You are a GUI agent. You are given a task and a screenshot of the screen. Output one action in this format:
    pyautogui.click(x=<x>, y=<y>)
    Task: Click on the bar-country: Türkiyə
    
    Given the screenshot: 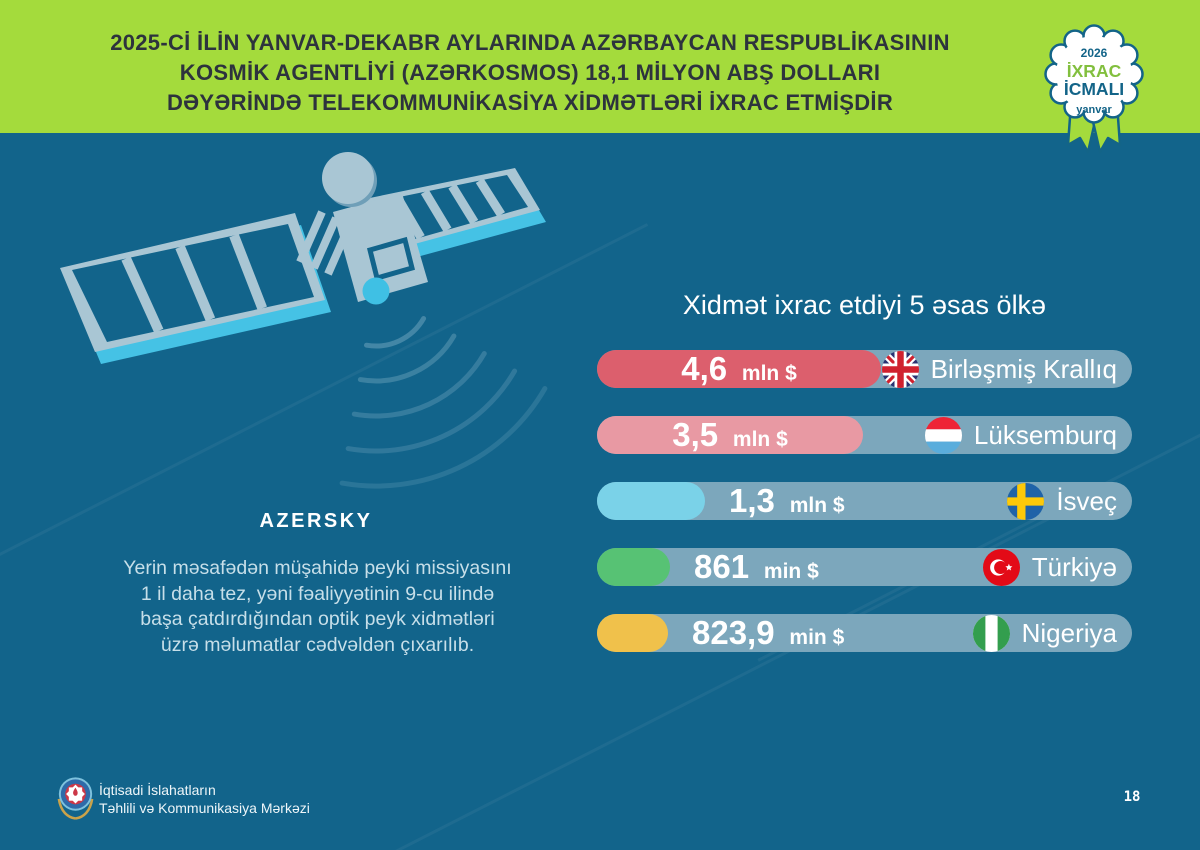 What is the action you would take?
    pyautogui.click(x=1049, y=567)
    